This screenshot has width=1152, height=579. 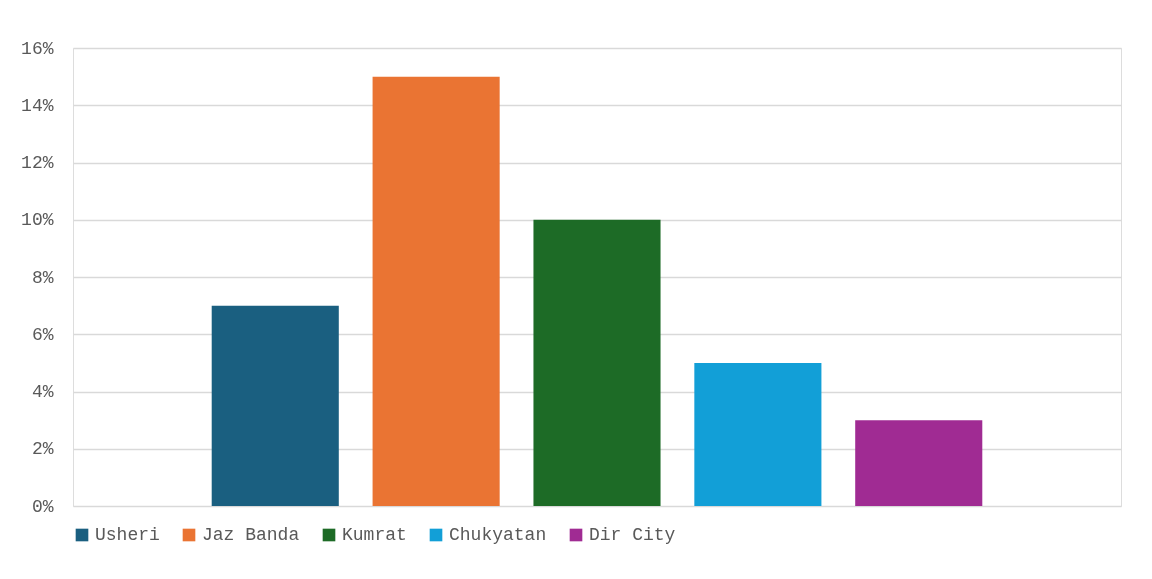 What do you see at coordinates (251, 535) in the screenshot?
I see `legend-label: Jaz Banda` at bounding box center [251, 535].